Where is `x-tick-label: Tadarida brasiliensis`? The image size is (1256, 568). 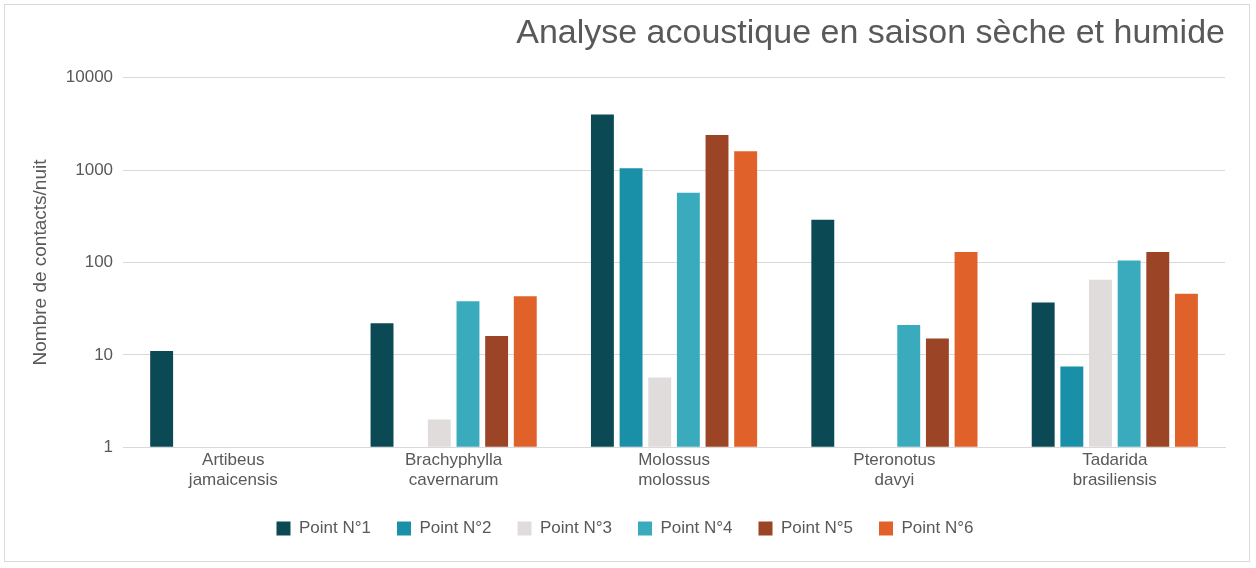 x-tick-label: Tadarida brasiliensis is located at coordinates (1114, 470).